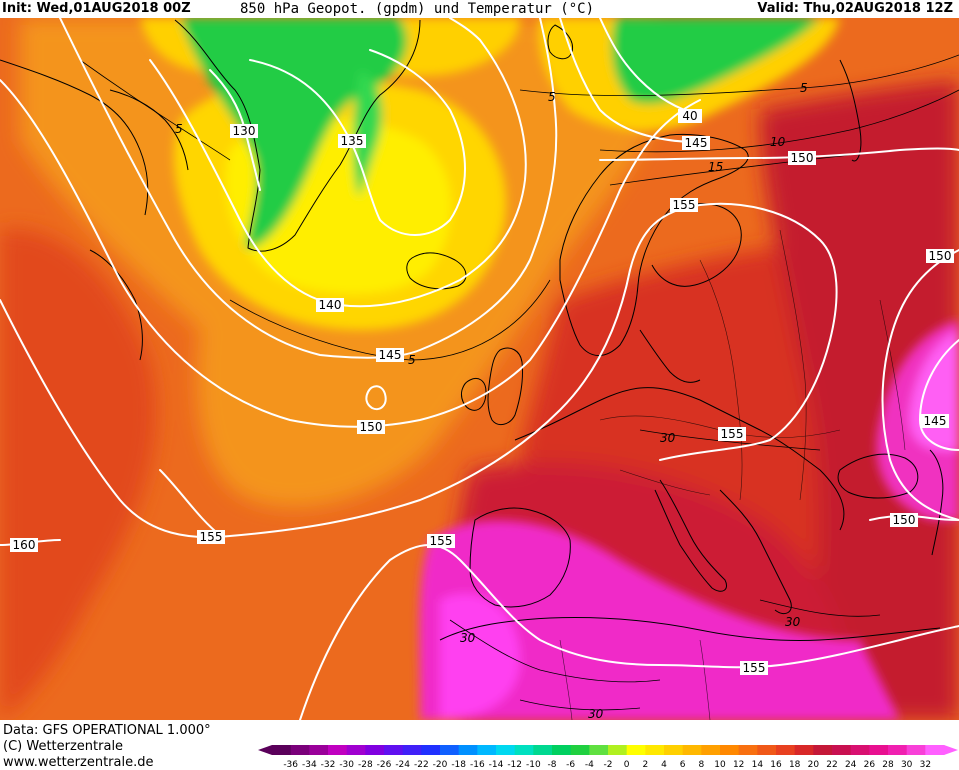 Image resolution: width=959 pixels, height=770 pixels. What do you see at coordinates (24, 545) in the screenshot?
I see `geopot-label-160-text: 160` at bounding box center [24, 545].